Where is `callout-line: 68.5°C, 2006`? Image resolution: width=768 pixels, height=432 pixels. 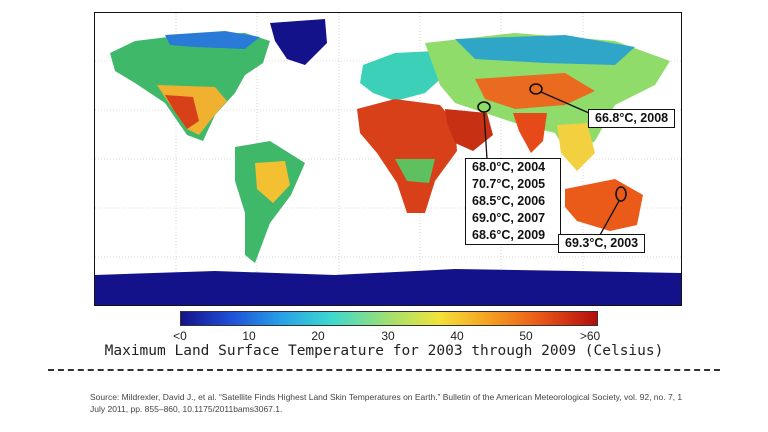 callout-line: 68.5°C, 2006 is located at coordinates (509, 201).